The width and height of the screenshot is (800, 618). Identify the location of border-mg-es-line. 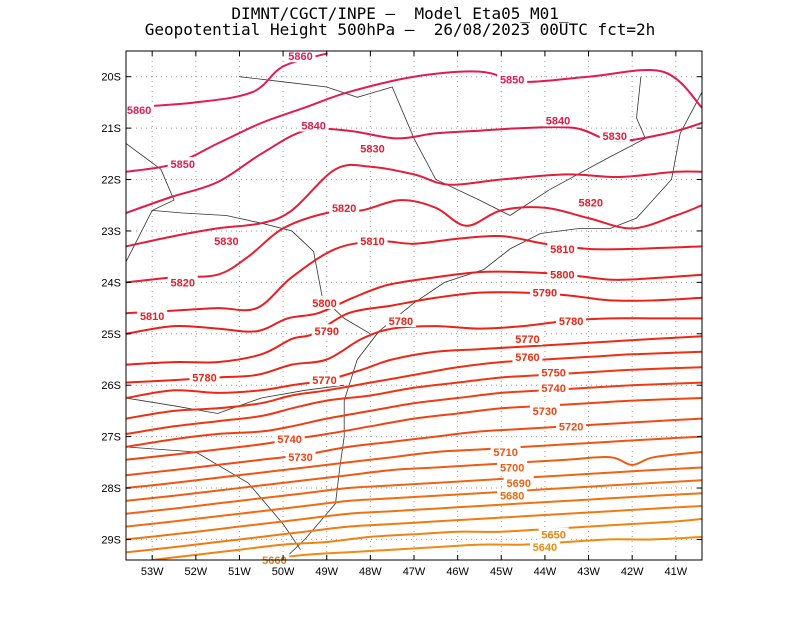
(641, 107).